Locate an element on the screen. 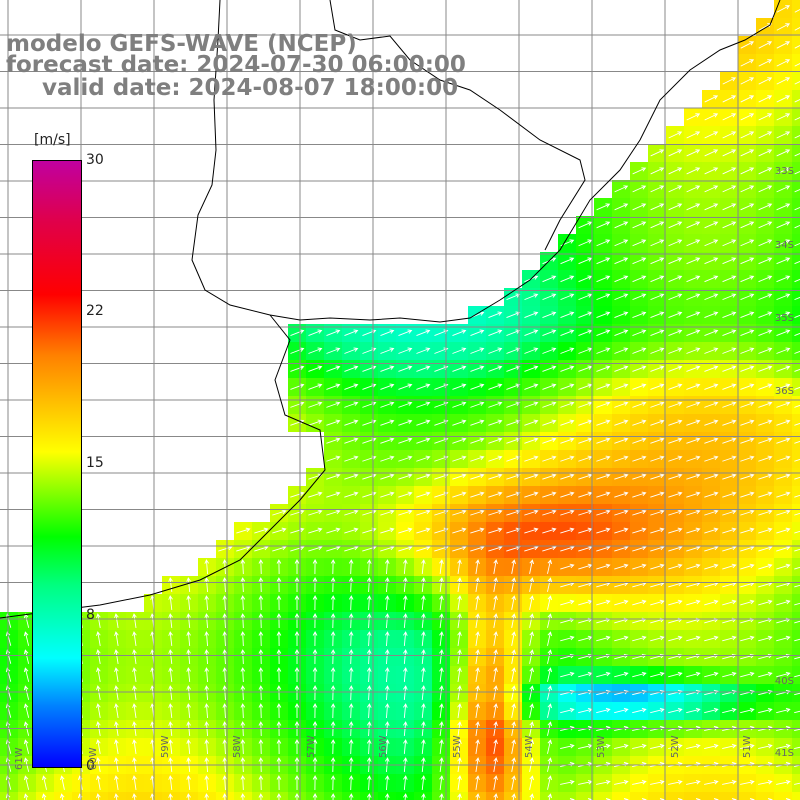  colorbar-tick-0: 0 is located at coordinates (90, 766).